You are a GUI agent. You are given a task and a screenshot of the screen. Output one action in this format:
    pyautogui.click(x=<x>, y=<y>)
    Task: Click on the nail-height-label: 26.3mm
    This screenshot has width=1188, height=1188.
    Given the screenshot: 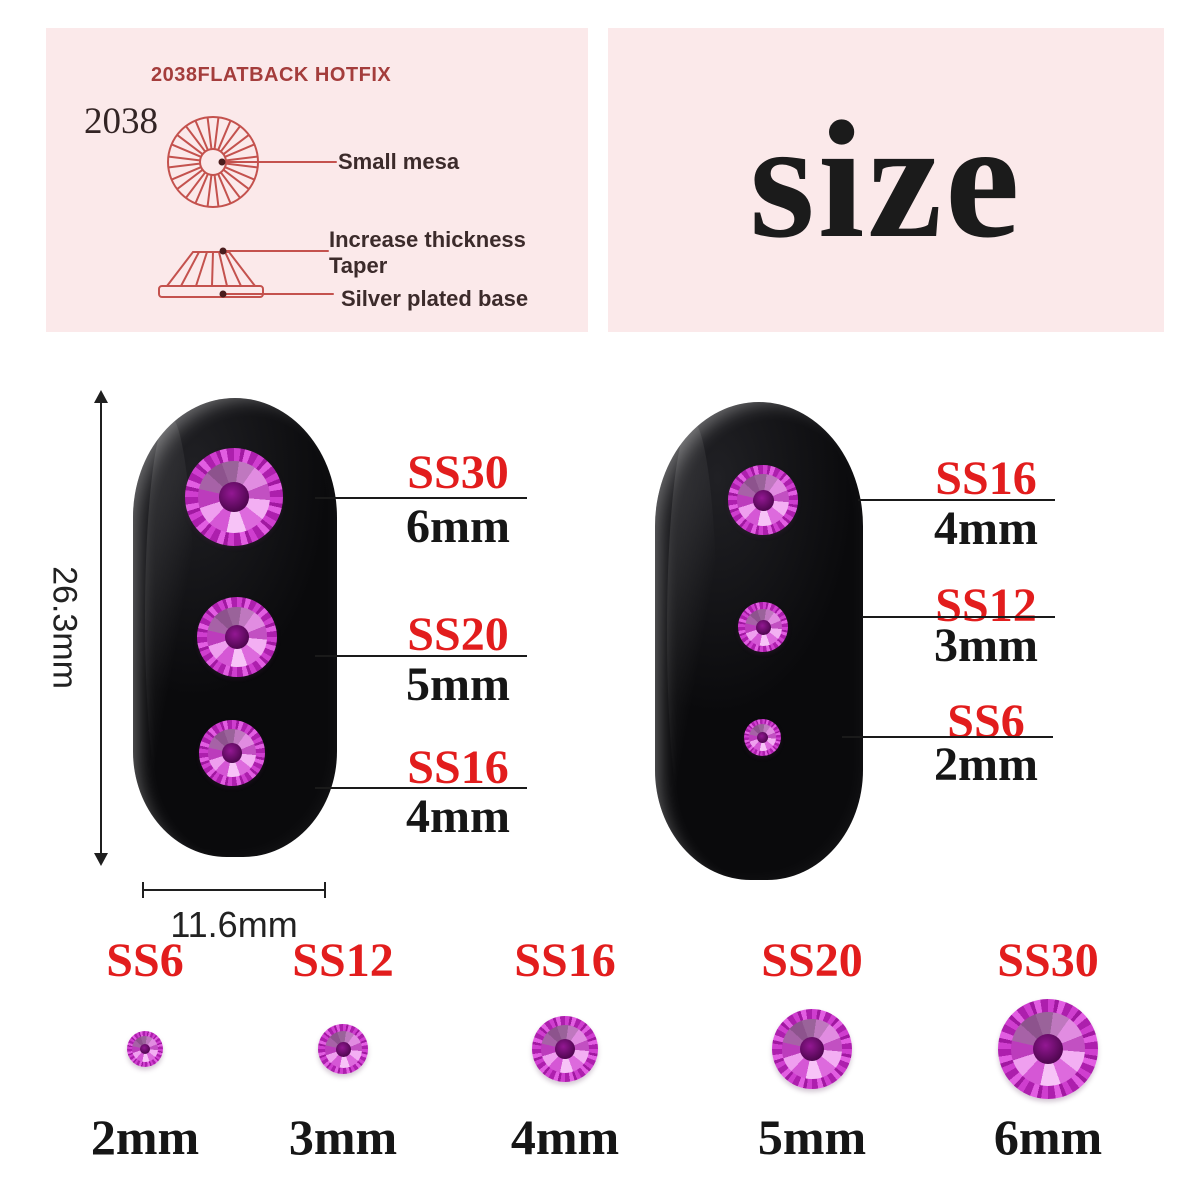 What is the action you would take?
    pyautogui.click(x=64, y=627)
    